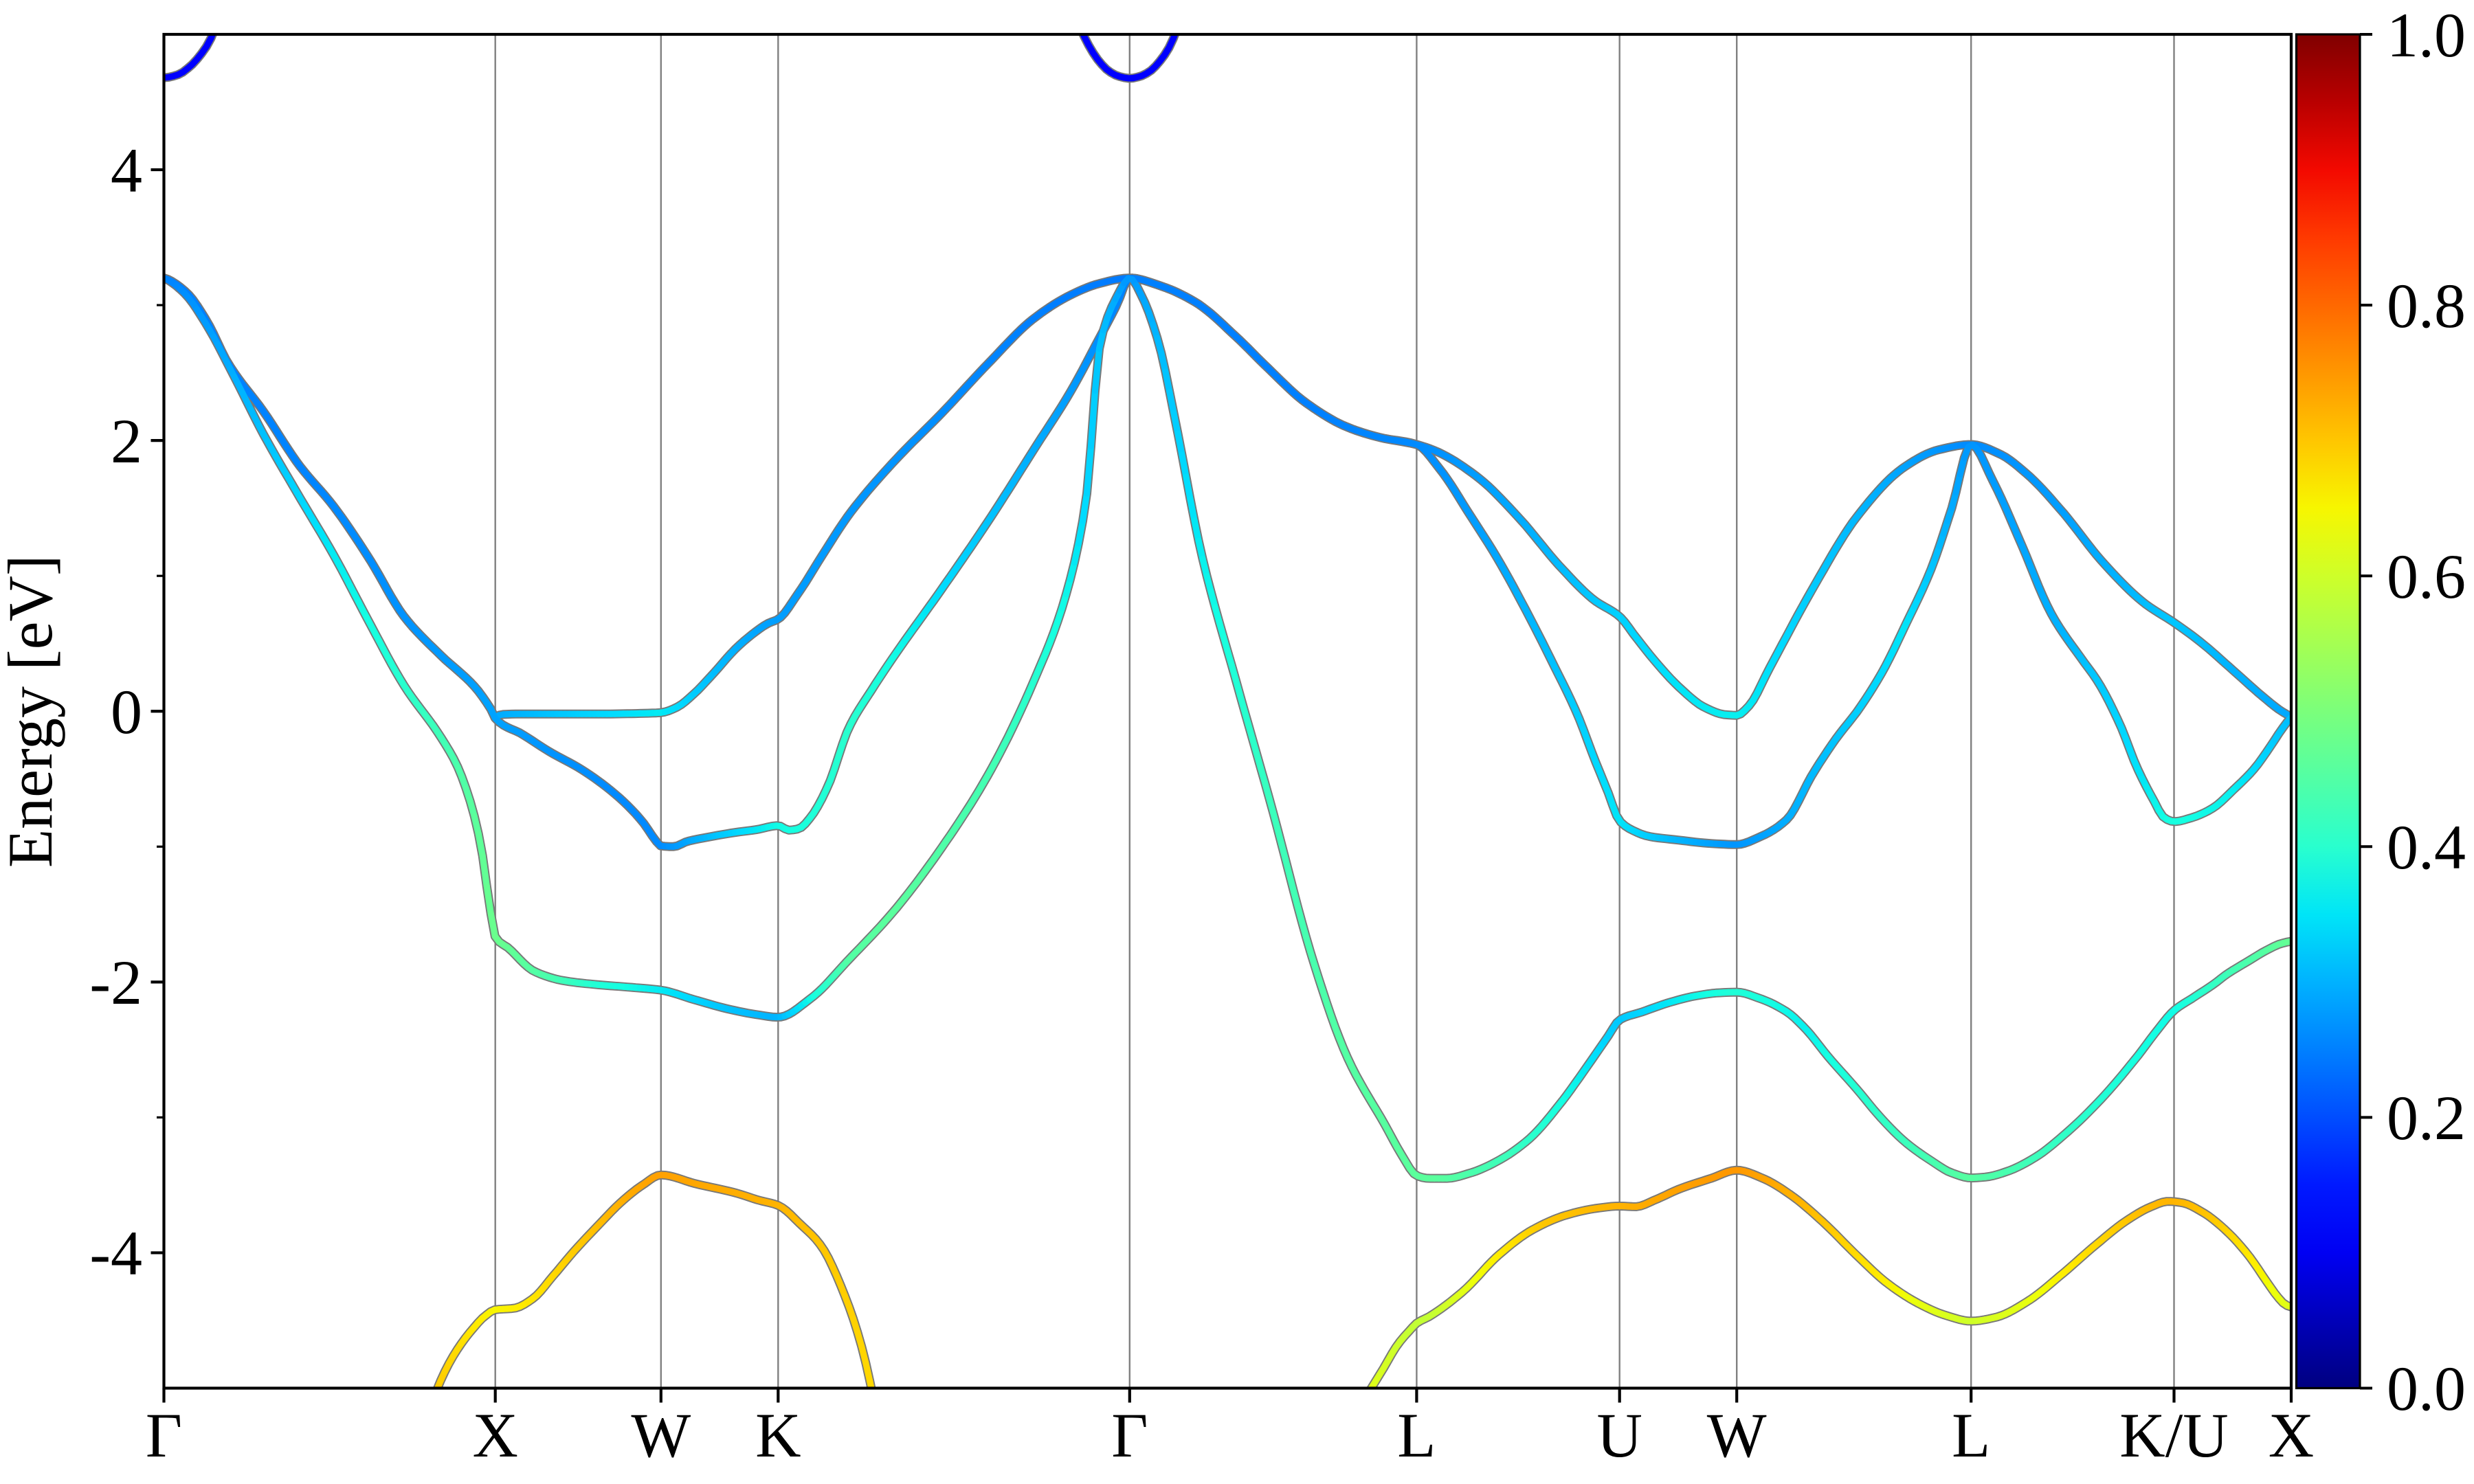 The image size is (2474, 1484). I want to click on svg-text: Energy [eV], so click(32, 711).